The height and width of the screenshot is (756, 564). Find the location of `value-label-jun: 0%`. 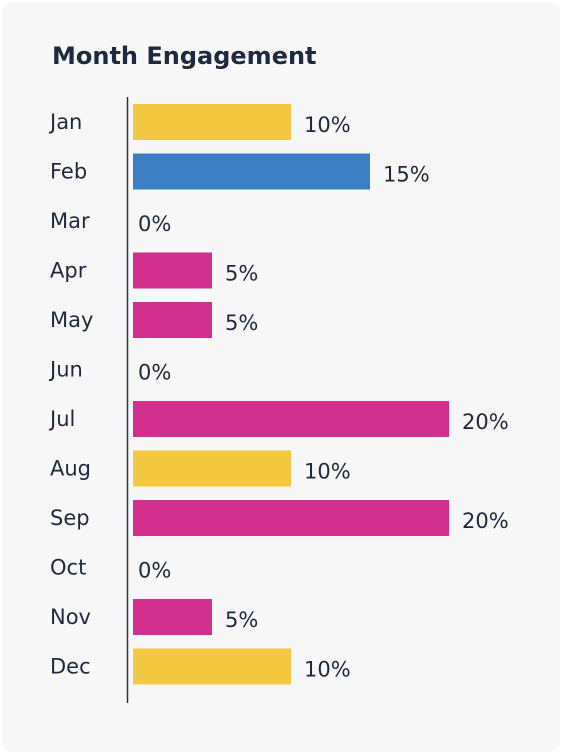

value-label-jun: 0% is located at coordinates (154, 373).